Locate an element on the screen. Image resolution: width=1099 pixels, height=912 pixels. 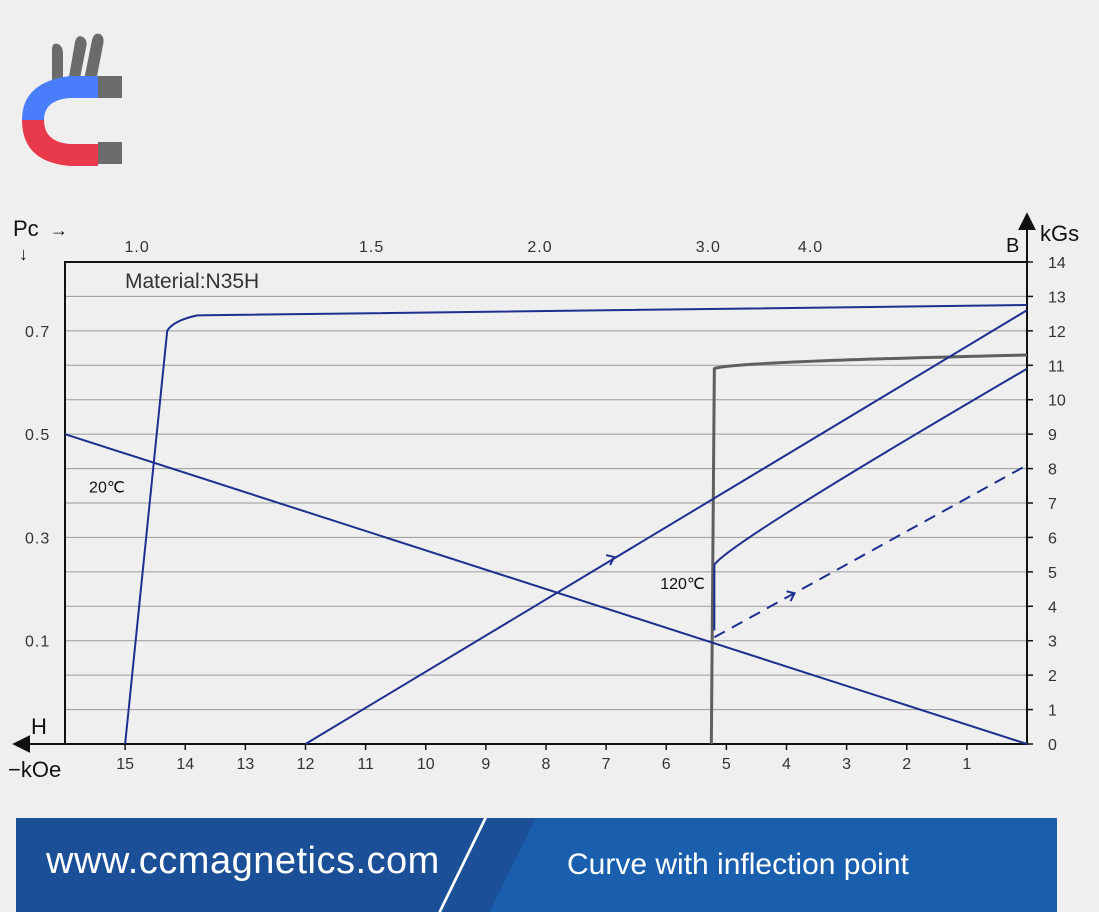
x-tick-label-9: 9 is located at coordinates (485, 764).